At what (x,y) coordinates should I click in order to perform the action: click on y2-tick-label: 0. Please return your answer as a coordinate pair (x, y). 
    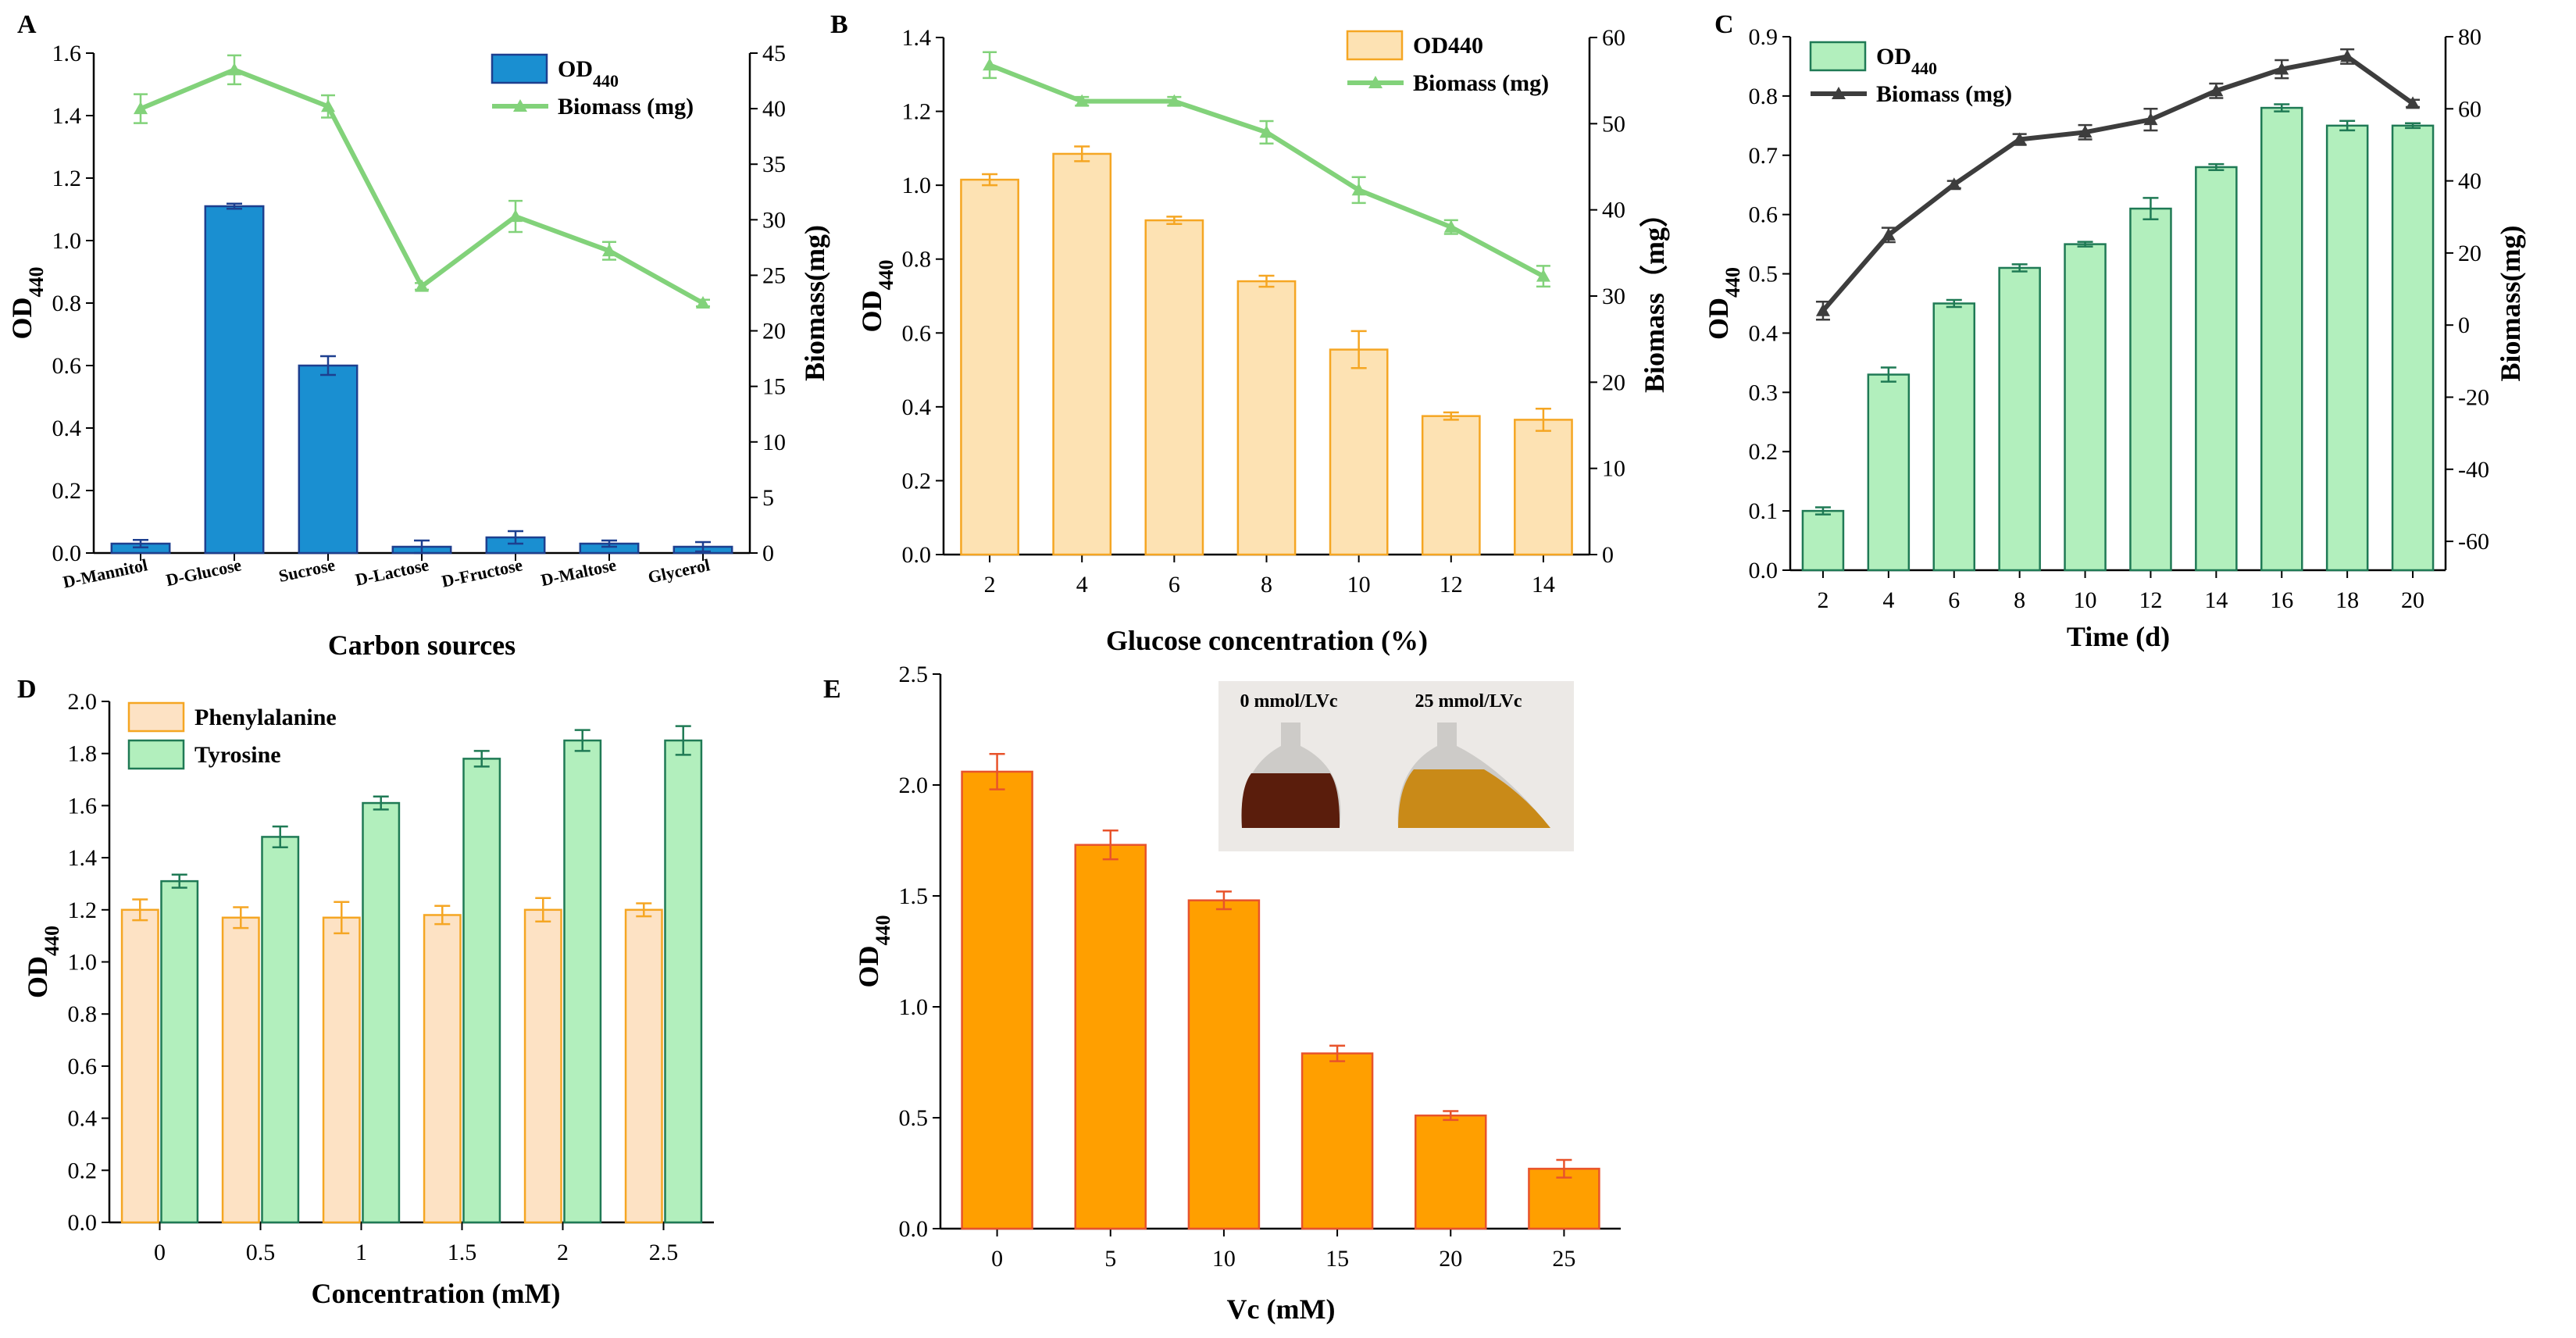
    Looking at the image, I should click on (768, 553).